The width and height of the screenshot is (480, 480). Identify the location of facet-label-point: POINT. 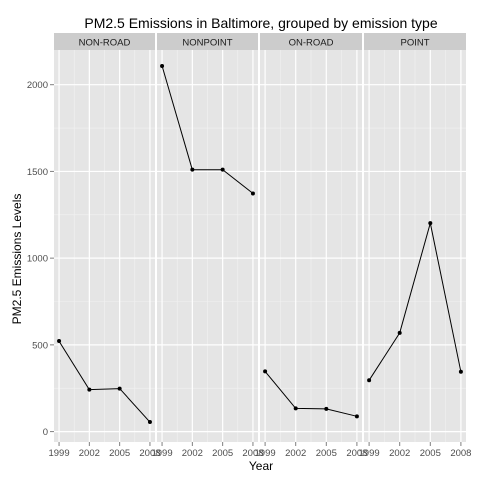
(414, 43).